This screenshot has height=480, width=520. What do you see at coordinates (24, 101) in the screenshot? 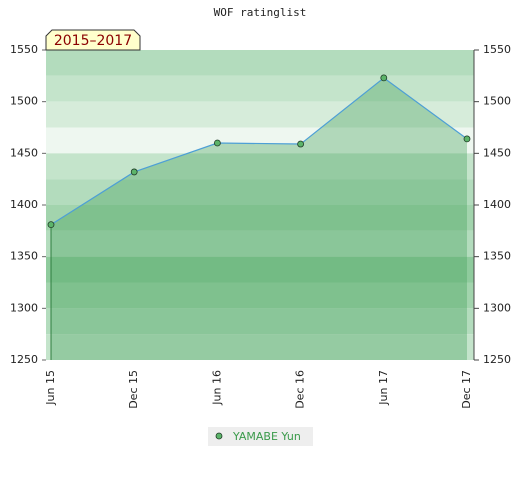
I see `y-tick-label: 1500` at bounding box center [24, 101].